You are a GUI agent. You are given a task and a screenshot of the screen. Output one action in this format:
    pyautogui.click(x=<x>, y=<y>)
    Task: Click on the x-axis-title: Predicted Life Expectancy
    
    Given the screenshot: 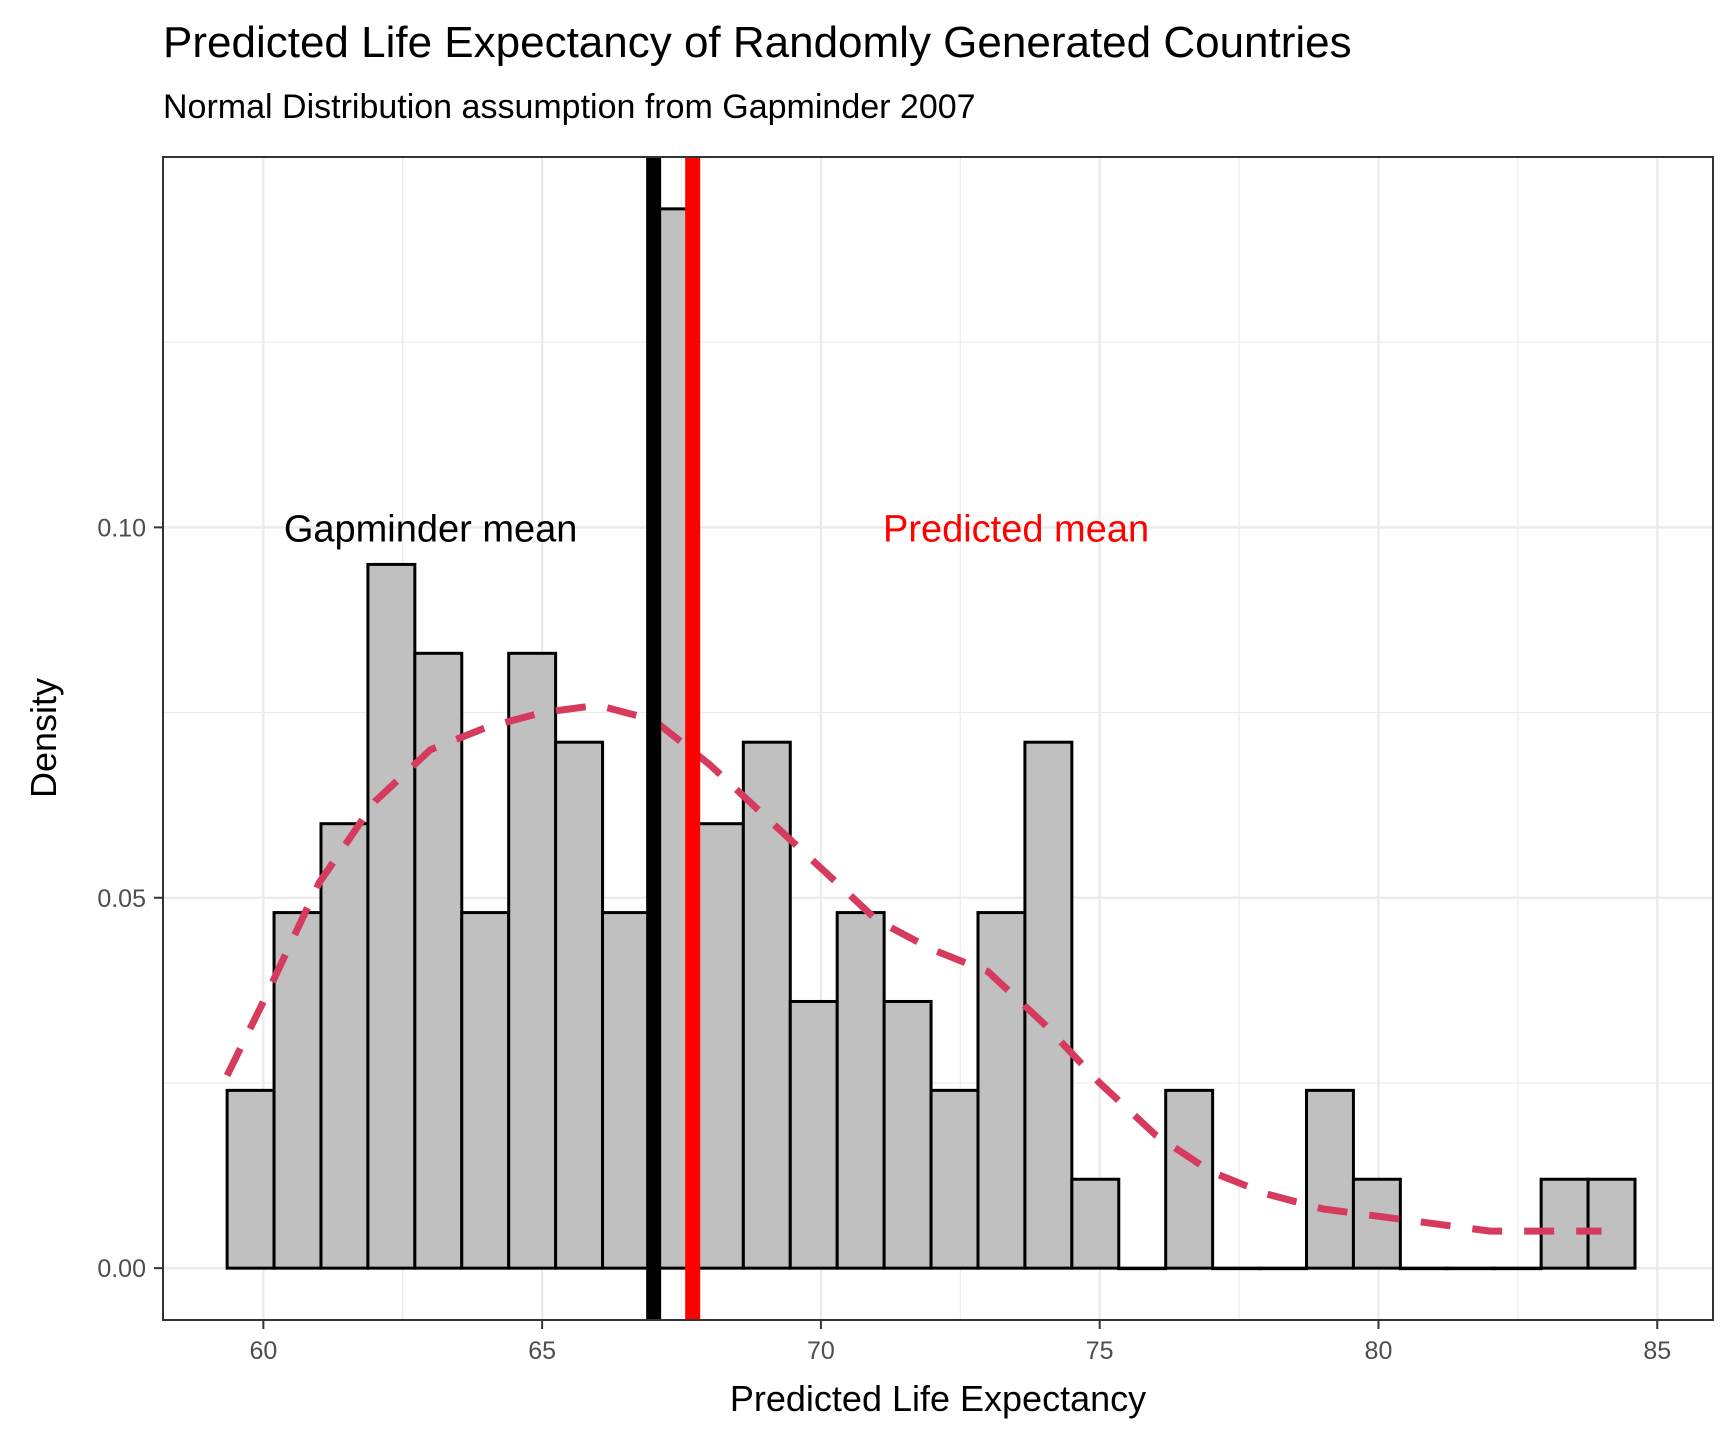 What is the action you would take?
    pyautogui.click(x=938, y=1398)
    